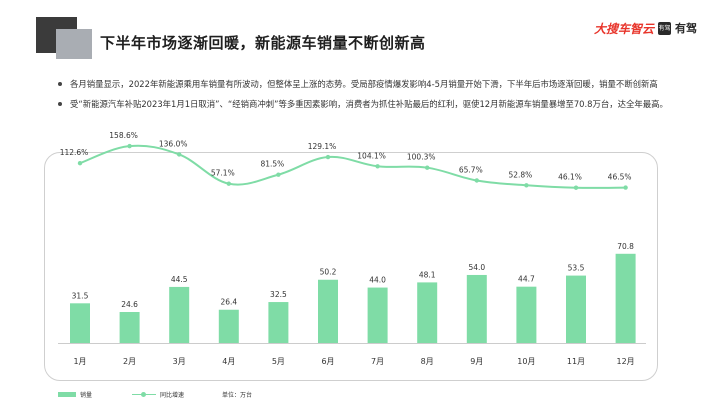 Image resolution: width=710 pixels, height=408 pixels. I want to click on bar-label-6: 50.2, so click(328, 272).